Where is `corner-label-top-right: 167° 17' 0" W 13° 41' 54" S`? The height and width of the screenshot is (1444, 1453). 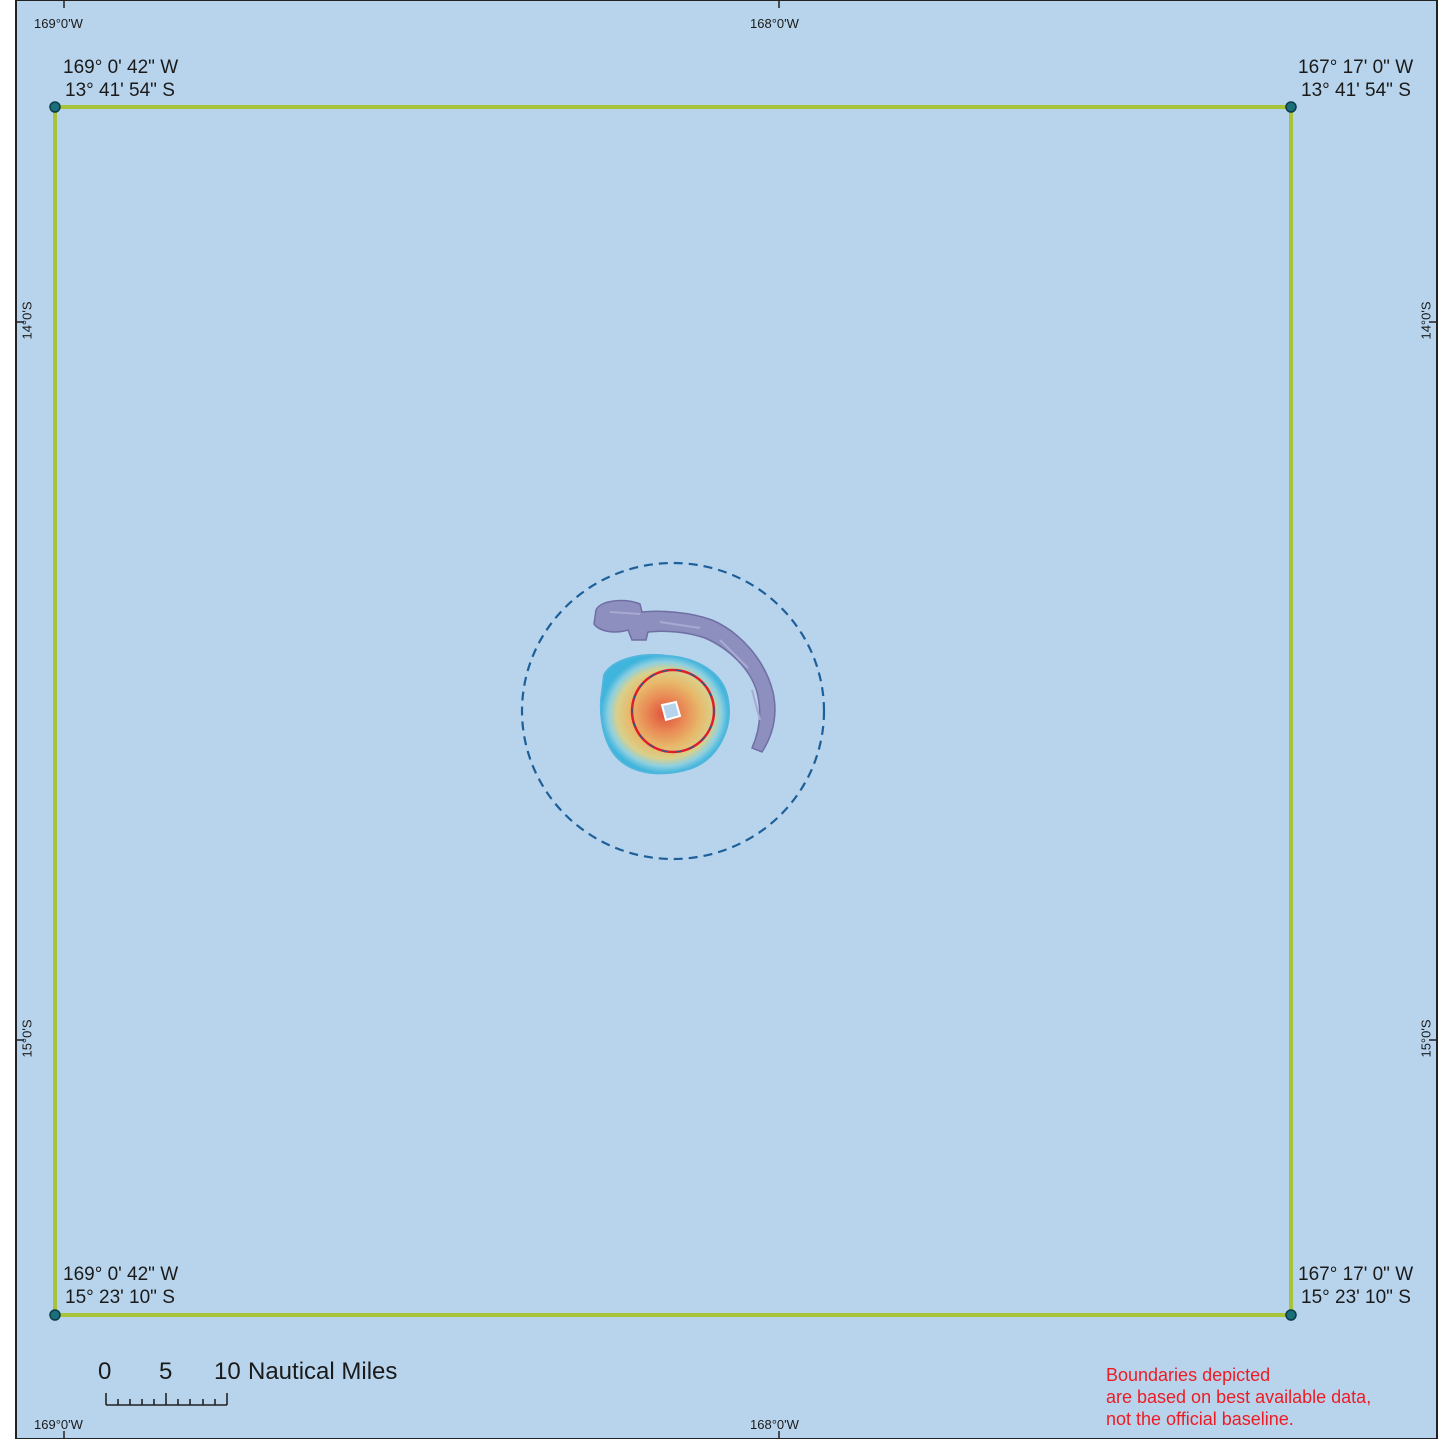
corner-label-top-right: 167° 17' 0" W 13° 41' 54" S is located at coordinates (1355, 79).